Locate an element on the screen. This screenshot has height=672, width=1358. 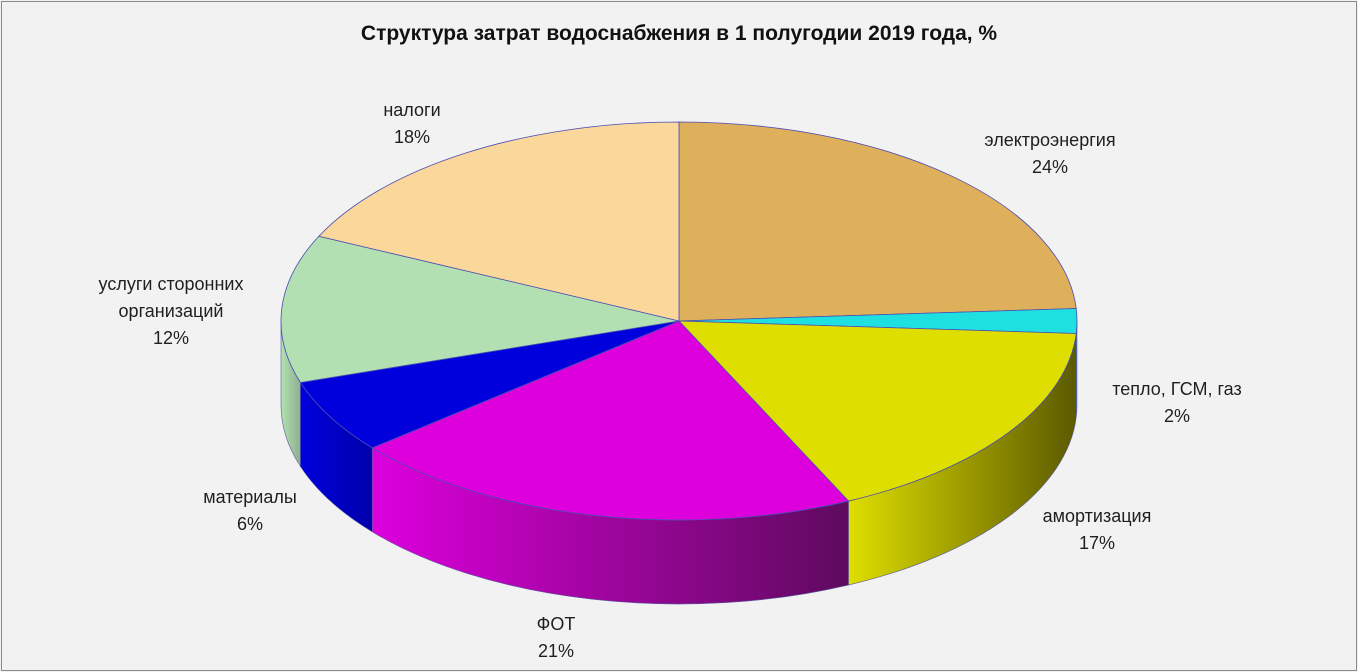
slice-label-2: тепло, ГСМ, газ 2% is located at coordinates (1176, 402).